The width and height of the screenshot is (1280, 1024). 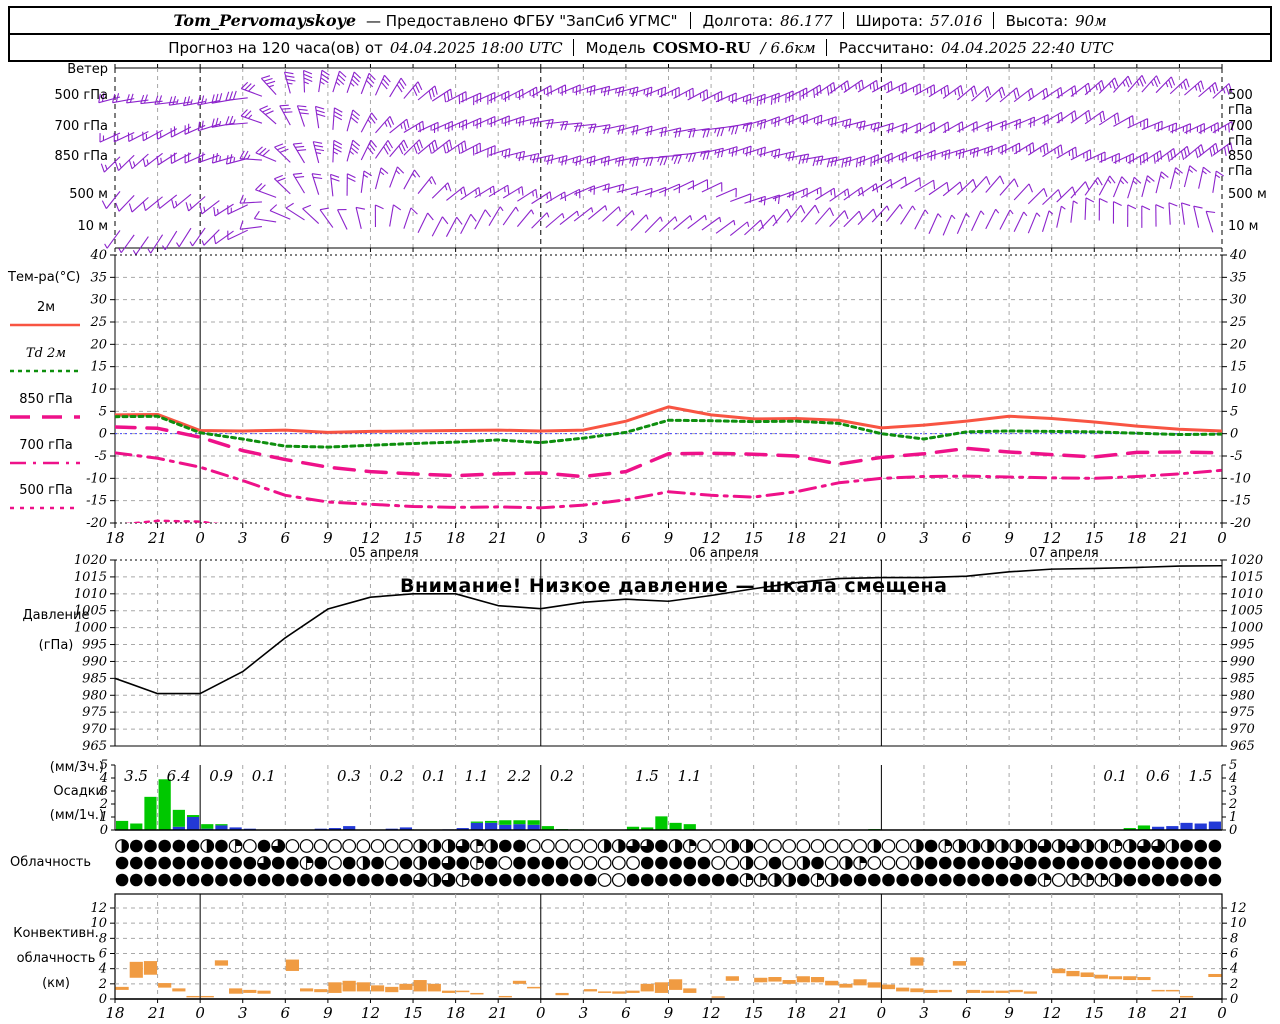 I want to click on cloudiness-panel, so click(x=668, y=863).